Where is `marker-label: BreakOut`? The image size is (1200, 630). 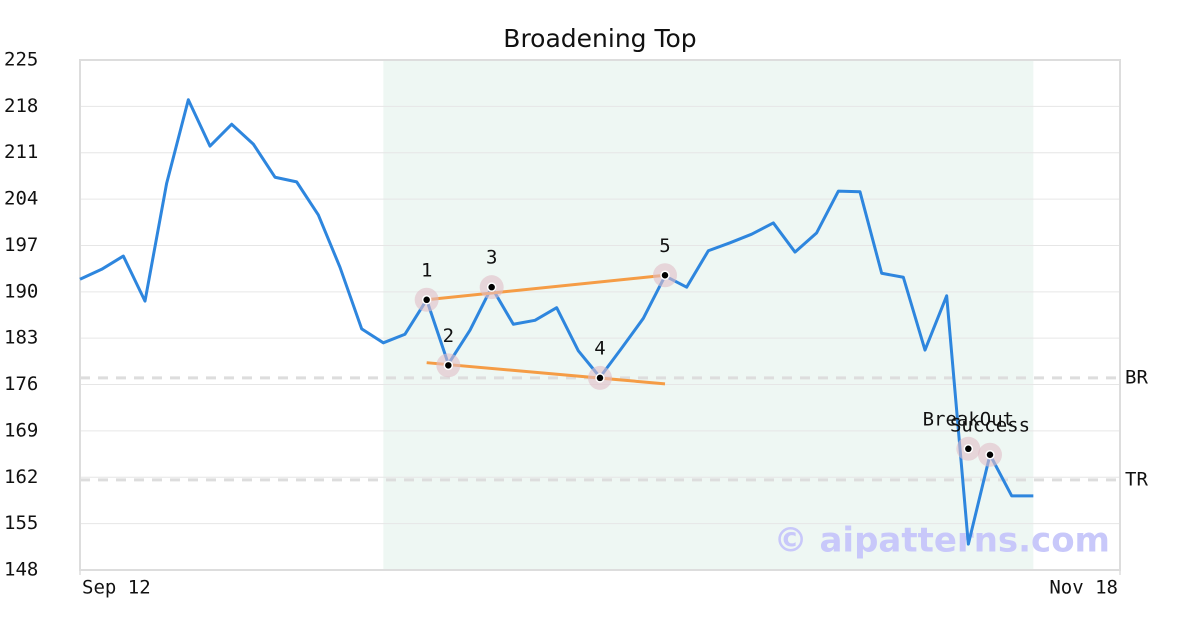
marker-label: BreakOut is located at coordinates (969, 419).